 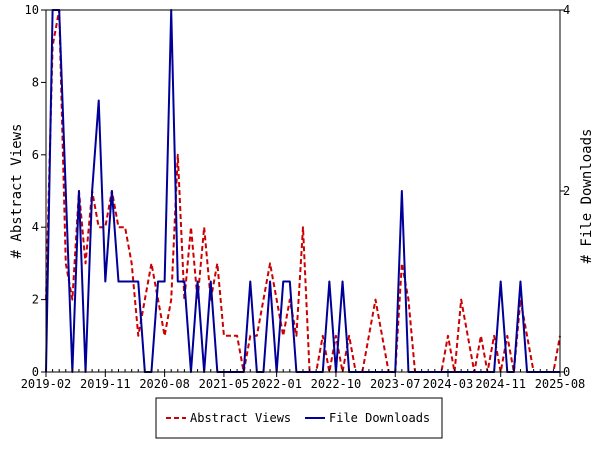 What do you see at coordinates (379, 418) in the screenshot?
I see `legend-label-file-downloads: File Downloads` at bounding box center [379, 418].